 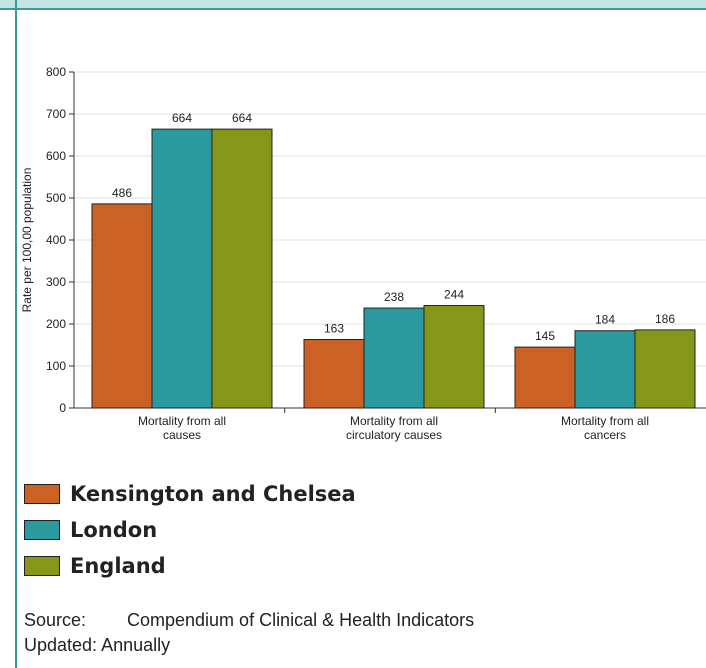 I want to click on panel-top-border, so click(x=353, y=5).